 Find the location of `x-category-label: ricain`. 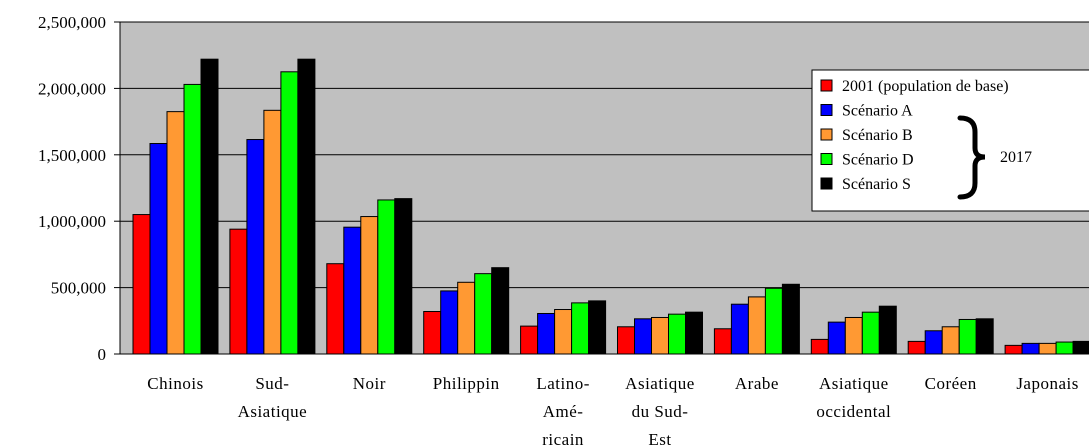

x-category-label: ricain is located at coordinates (563, 438).